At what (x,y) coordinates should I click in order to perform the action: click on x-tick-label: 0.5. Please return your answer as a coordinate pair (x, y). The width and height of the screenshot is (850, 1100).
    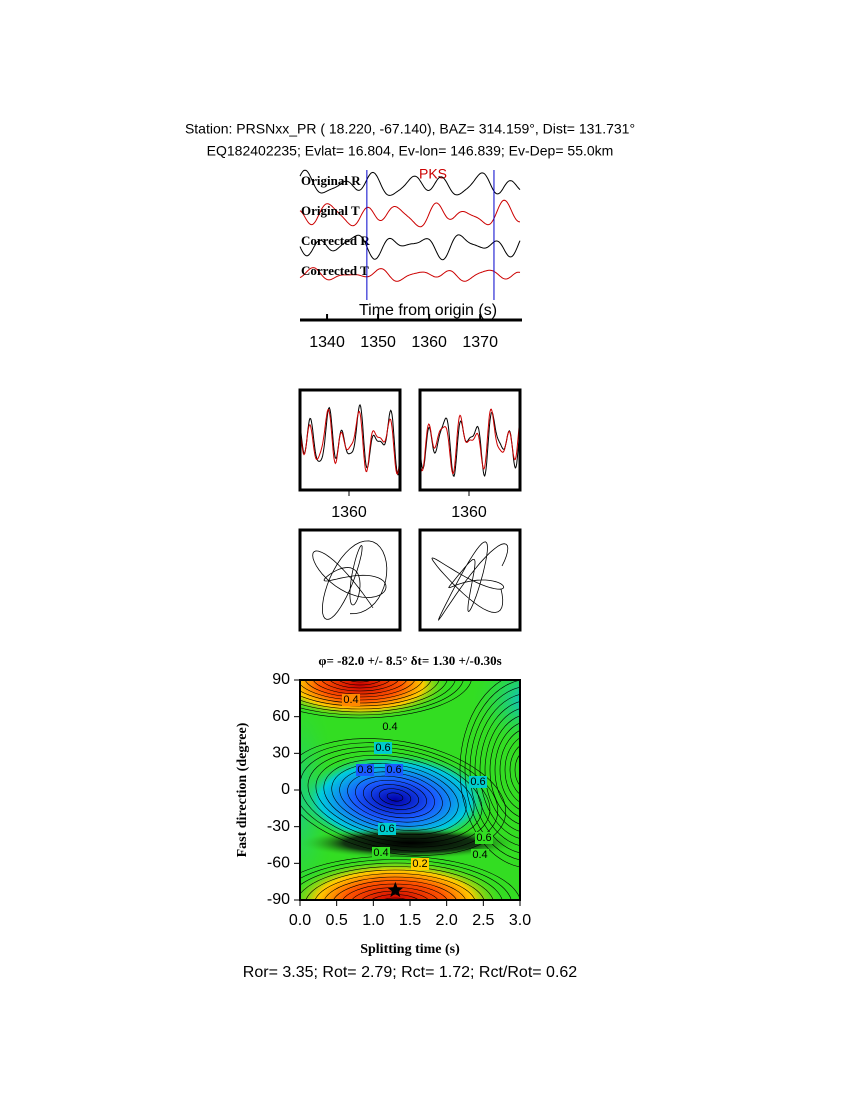
    Looking at the image, I should click on (337, 920).